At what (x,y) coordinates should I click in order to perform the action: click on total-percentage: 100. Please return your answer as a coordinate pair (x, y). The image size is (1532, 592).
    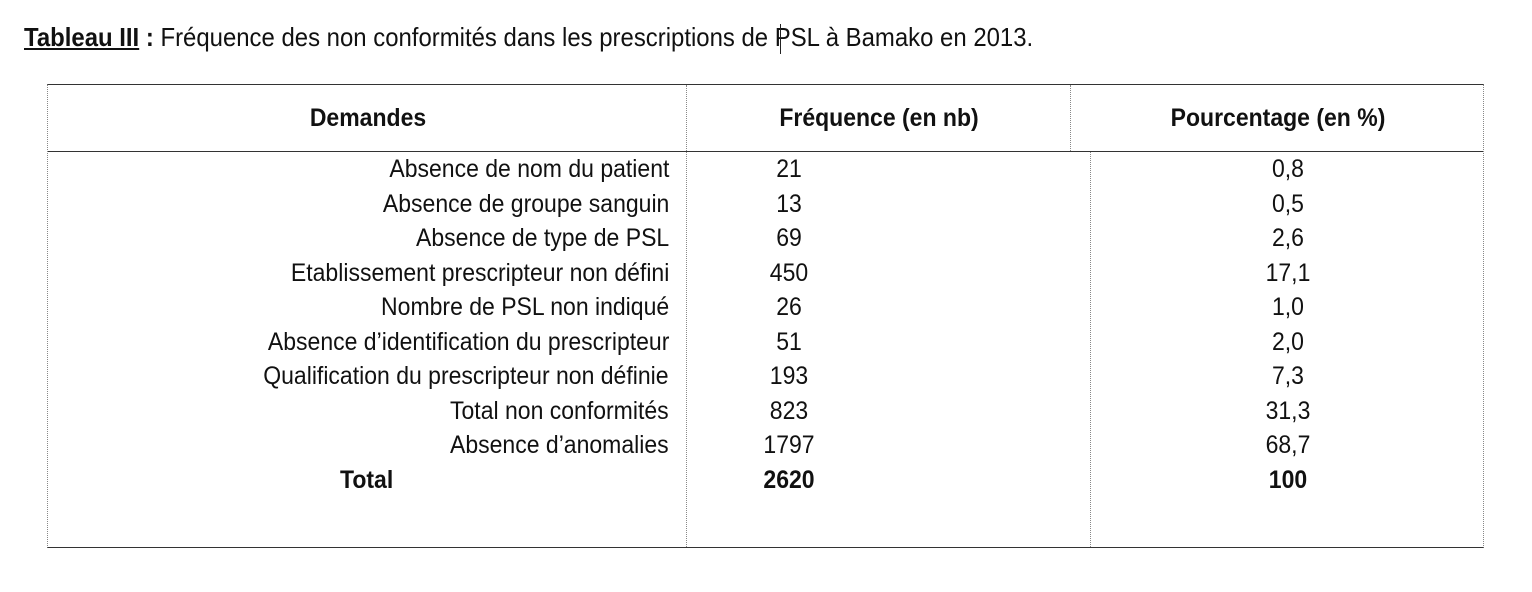
    Looking at the image, I should click on (1288, 479).